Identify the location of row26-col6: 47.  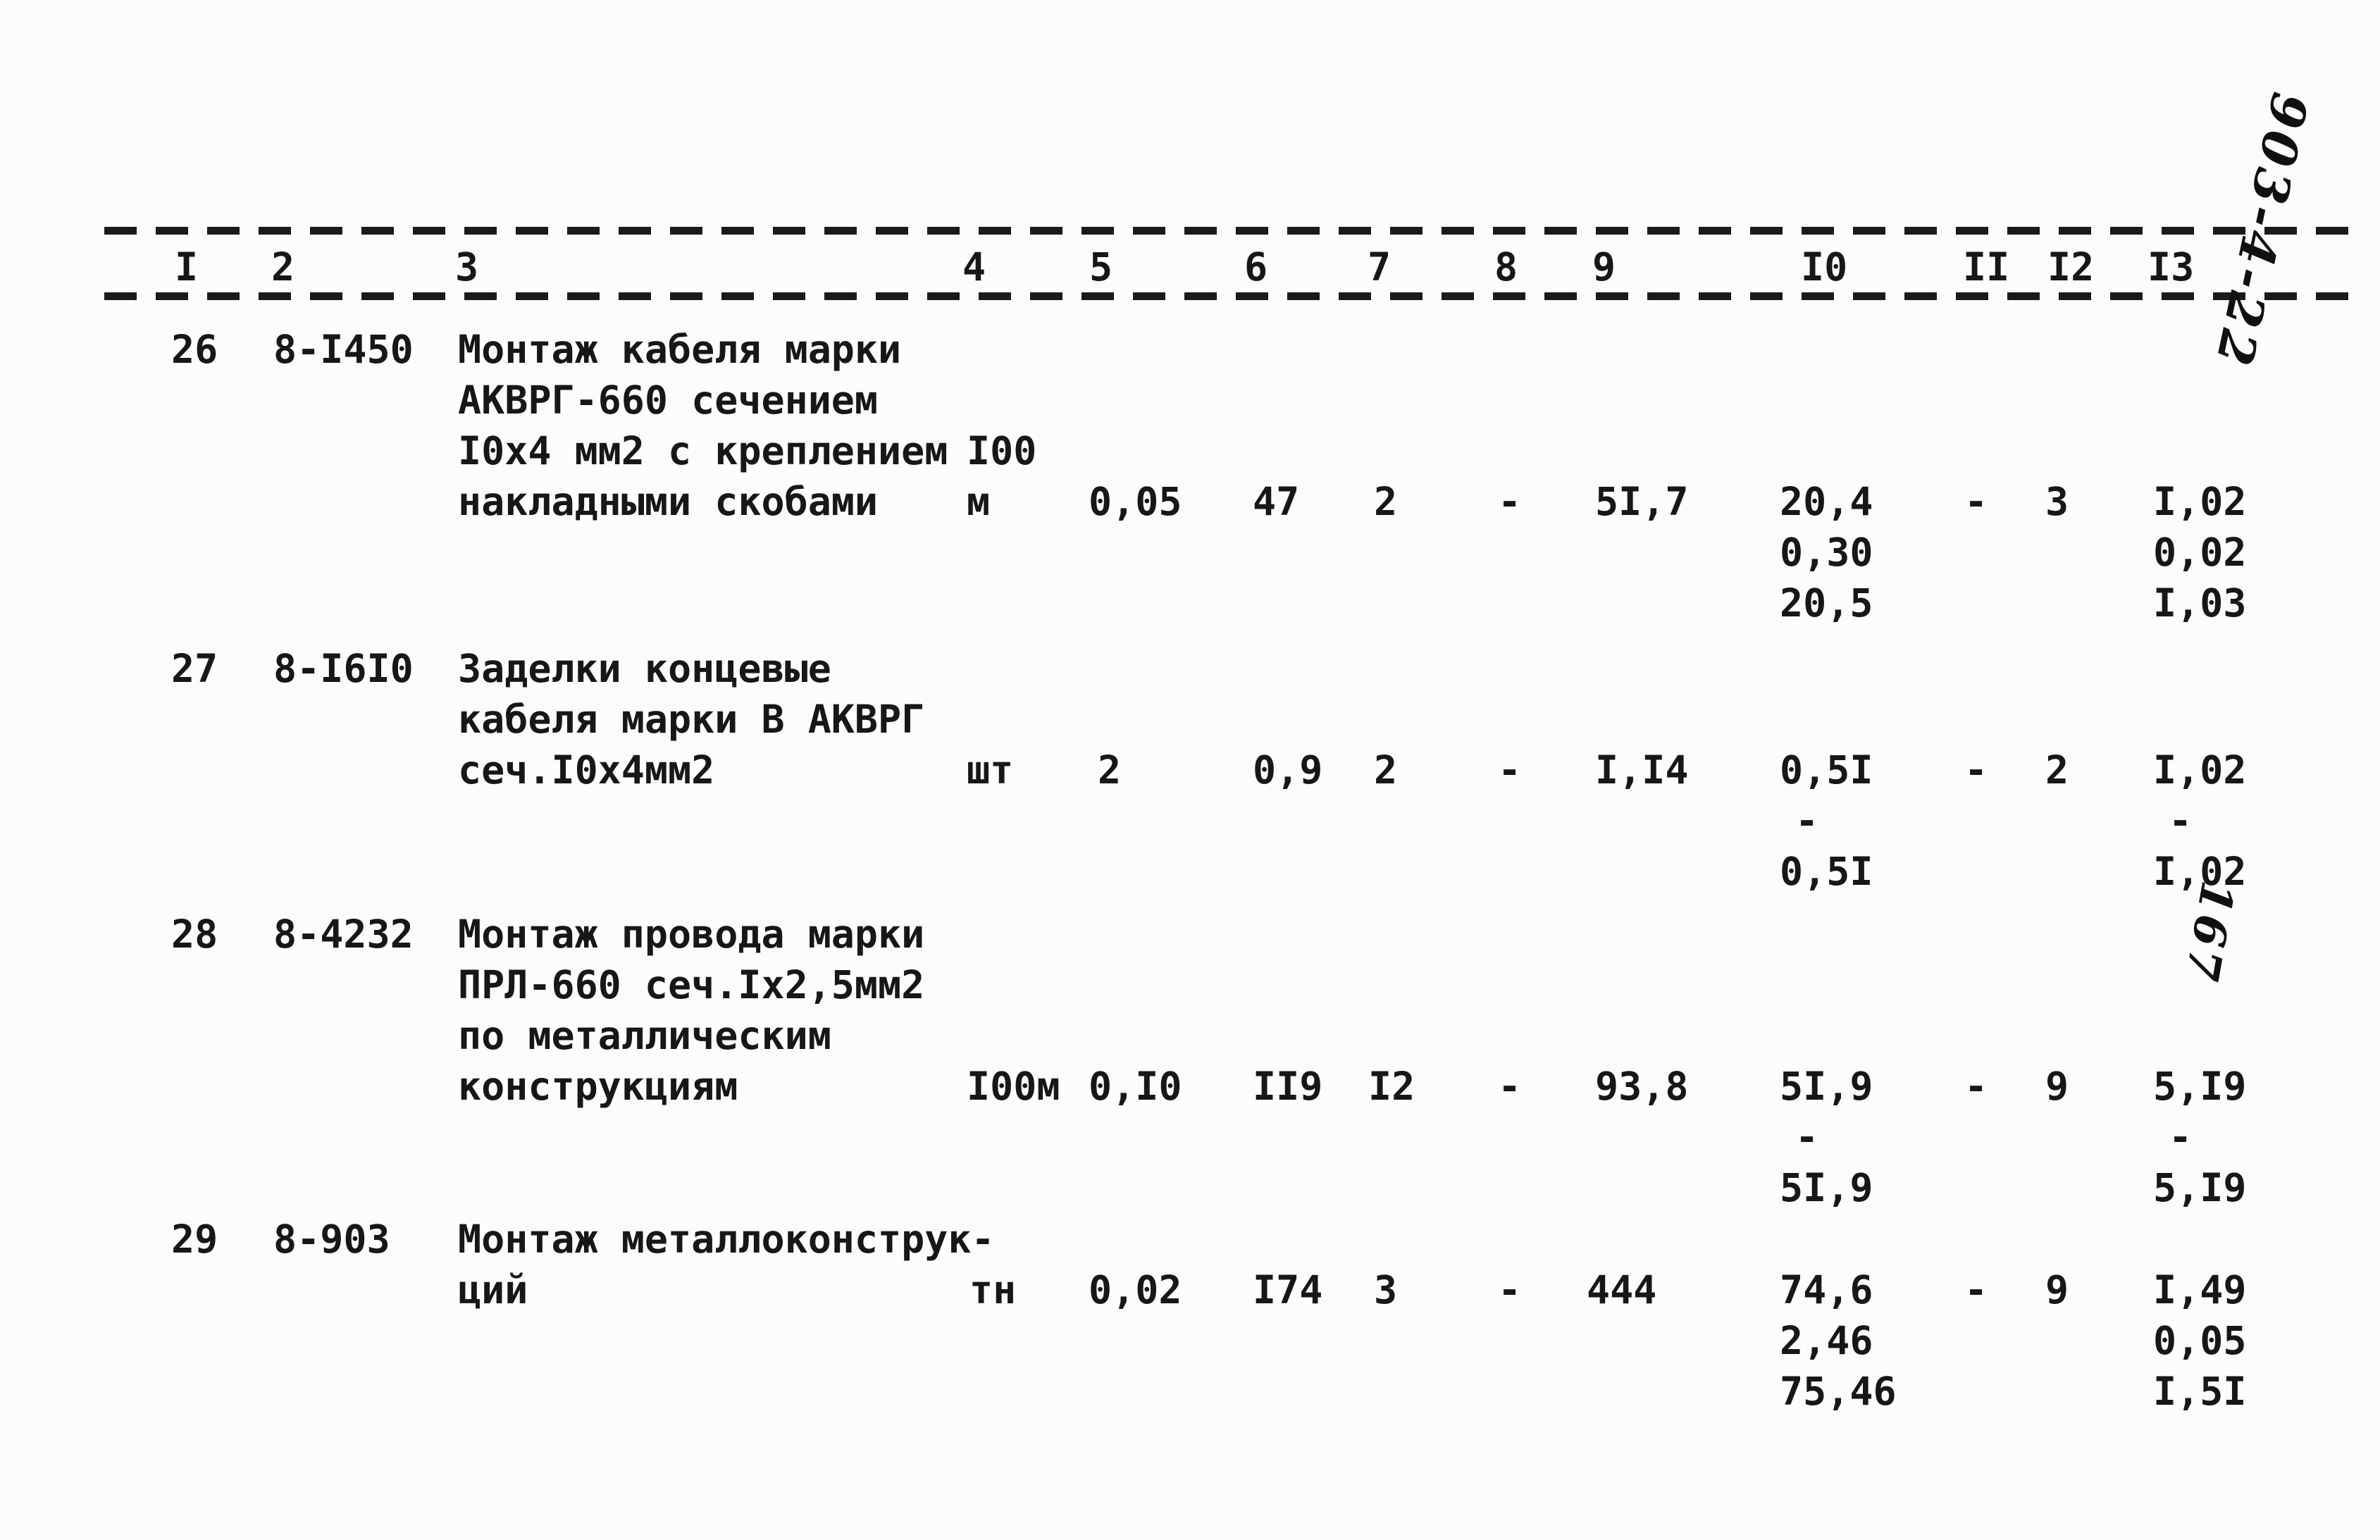
(1276, 502).